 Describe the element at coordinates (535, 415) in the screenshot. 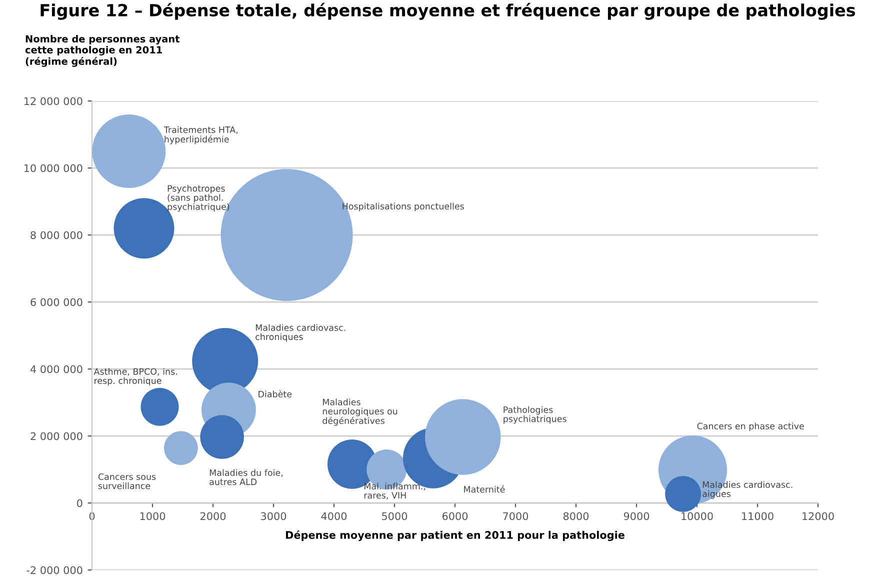

I see `data-label: Pathologies psychiatriques` at that location.